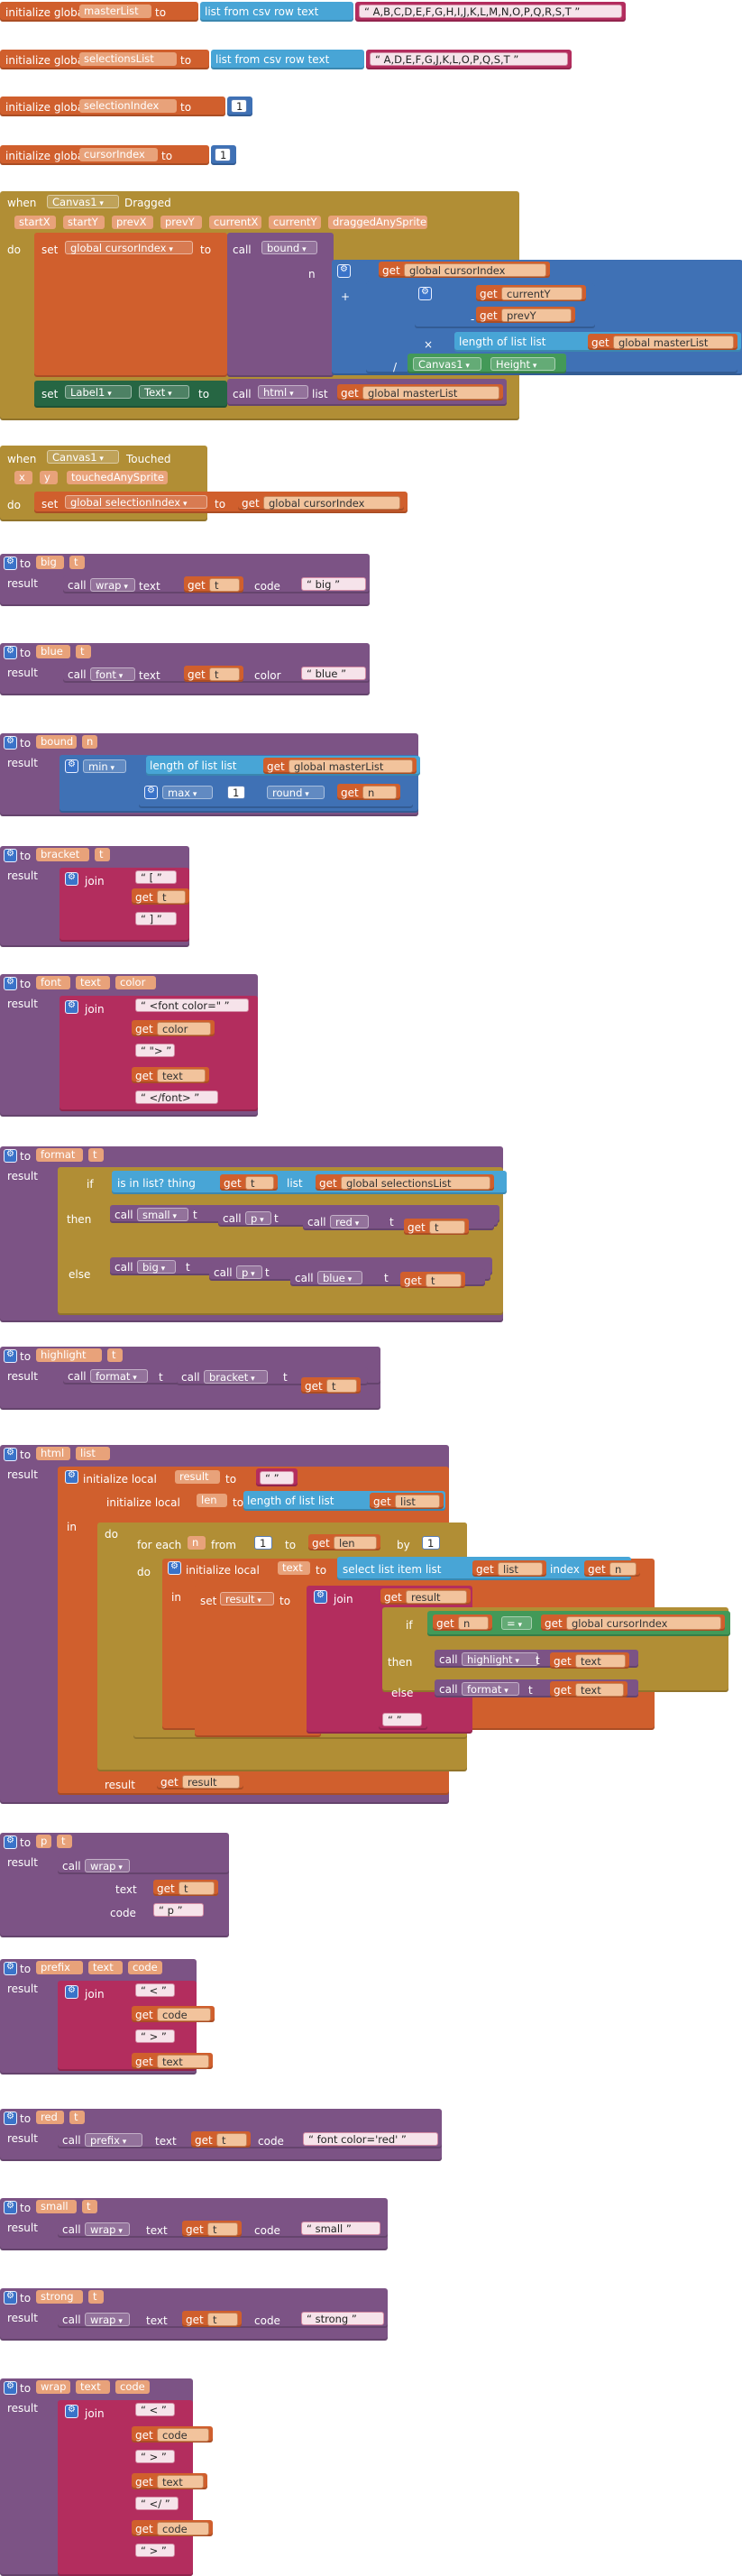  Describe the element at coordinates (156, 918) in the screenshot. I see `bracket-close: “ ] ”` at that location.